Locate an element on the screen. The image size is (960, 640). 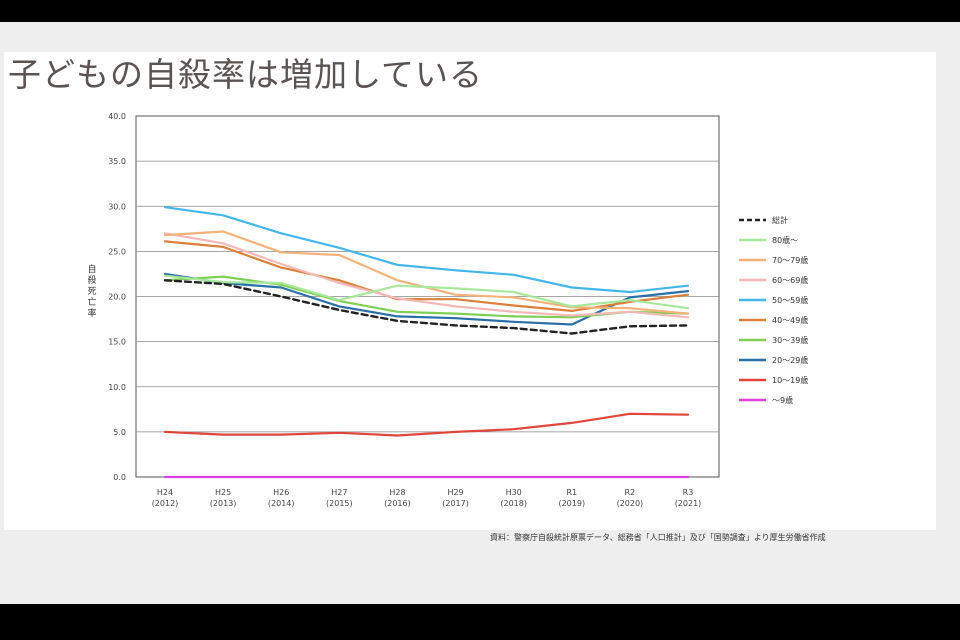
legend-label: 40～49歳 is located at coordinates (790, 320).